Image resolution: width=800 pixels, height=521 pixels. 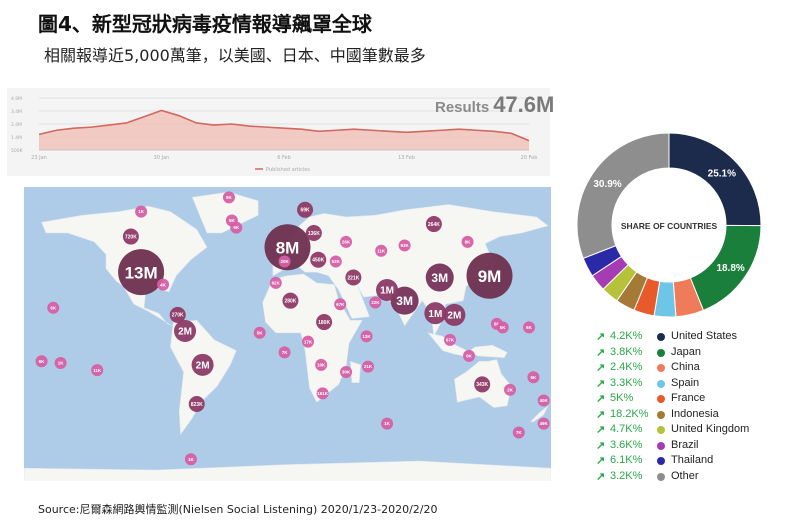 I want to click on map-bubble-label: 20K, so click(x=284, y=261).